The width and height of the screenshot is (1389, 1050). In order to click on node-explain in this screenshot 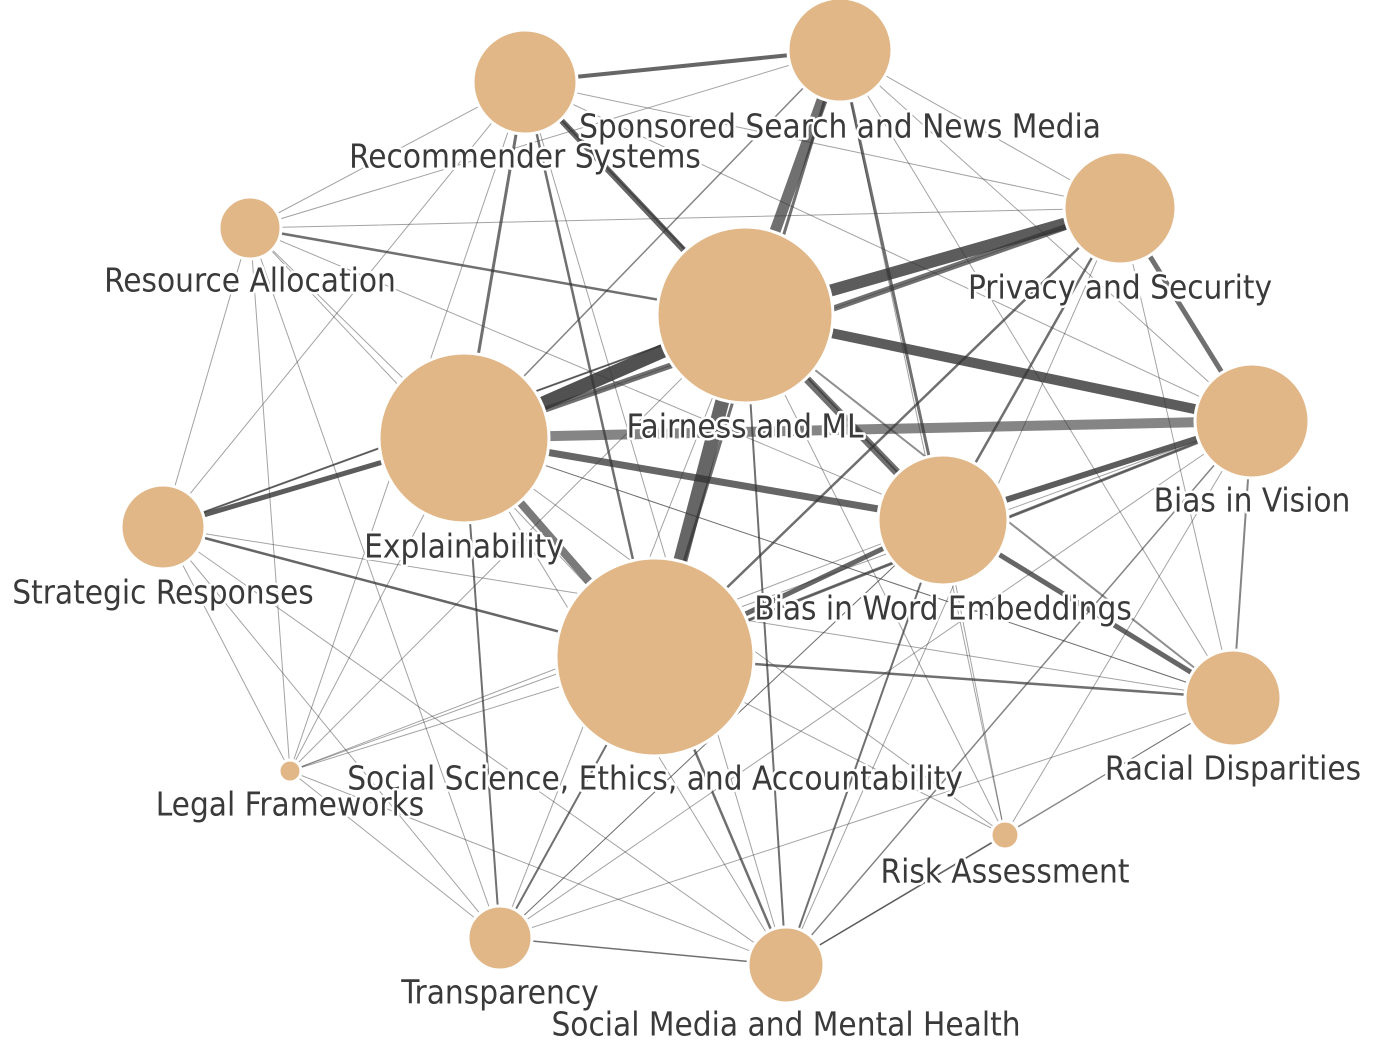, I will do `click(464, 438)`.